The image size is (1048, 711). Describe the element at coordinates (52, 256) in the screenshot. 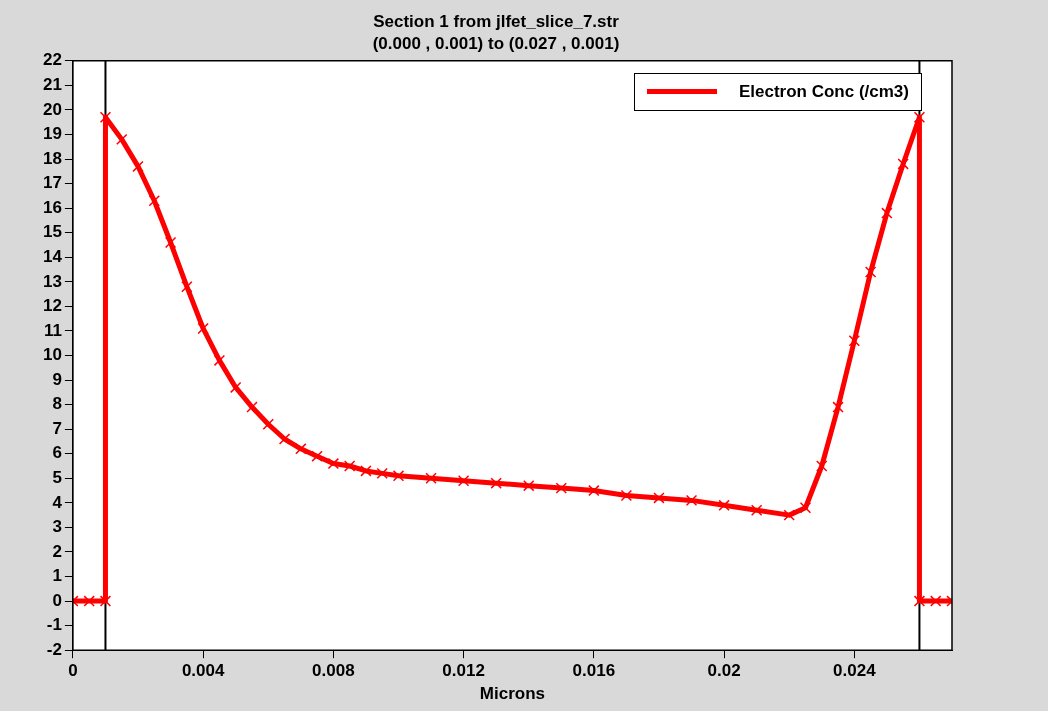

I see `y-tick-label: 14` at that location.